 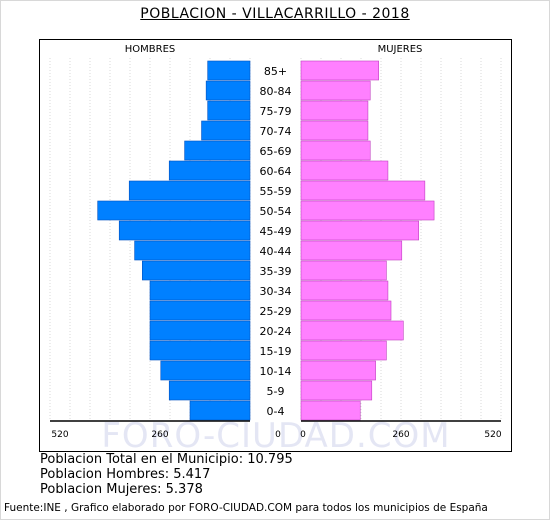 What do you see at coordinates (166, 459) in the screenshot?
I see `total-population: Poblacion Total en el Municipio: 10.795` at bounding box center [166, 459].